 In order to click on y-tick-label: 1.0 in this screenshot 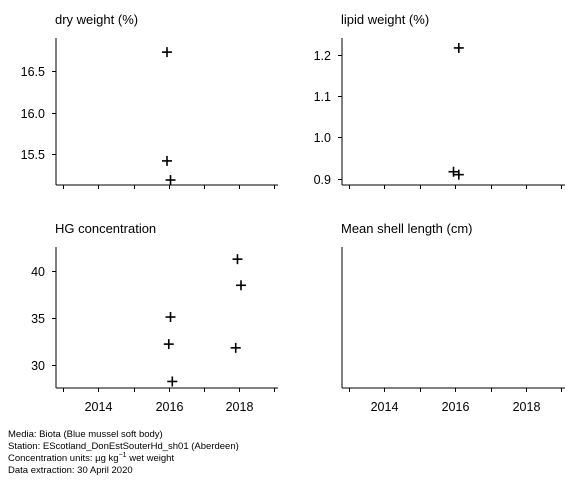, I will do `click(322, 138)`.